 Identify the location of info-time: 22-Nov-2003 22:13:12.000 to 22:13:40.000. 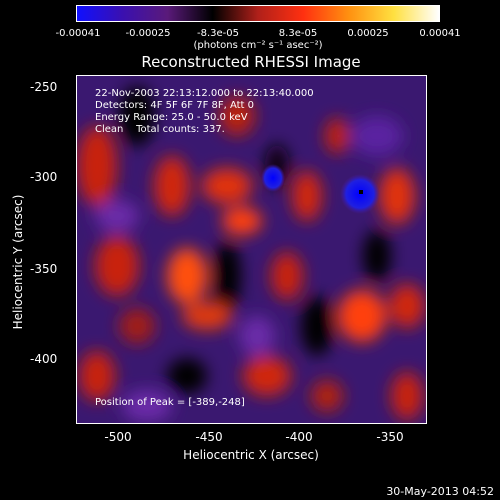
(204, 93).